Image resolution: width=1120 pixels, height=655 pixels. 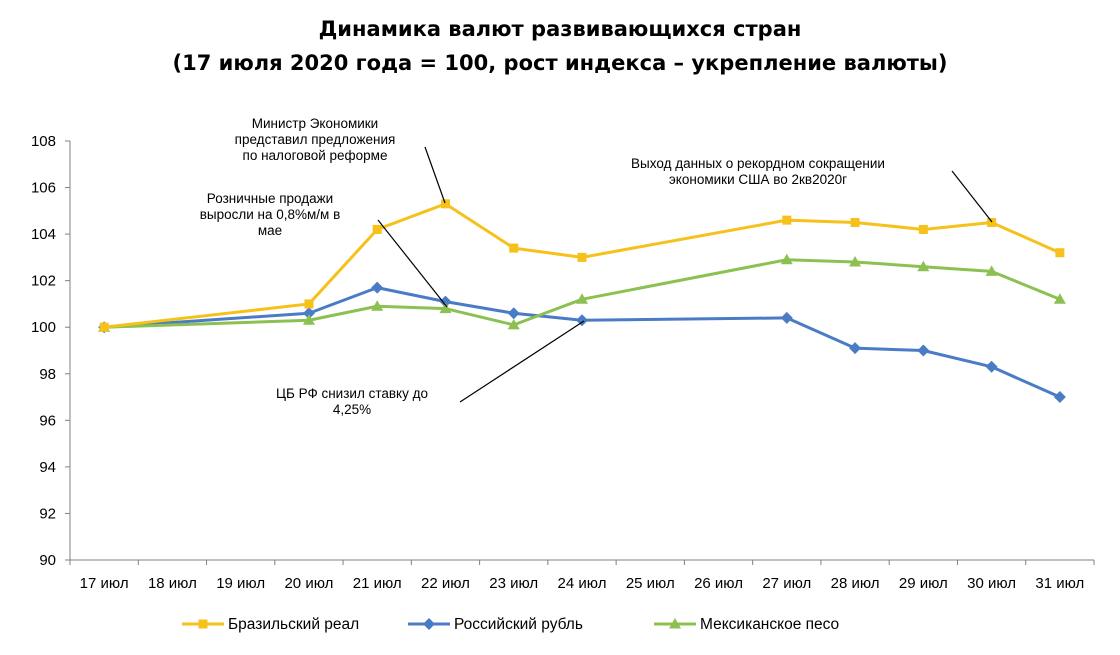 I want to click on y-tick-label: 96, so click(x=47, y=420).